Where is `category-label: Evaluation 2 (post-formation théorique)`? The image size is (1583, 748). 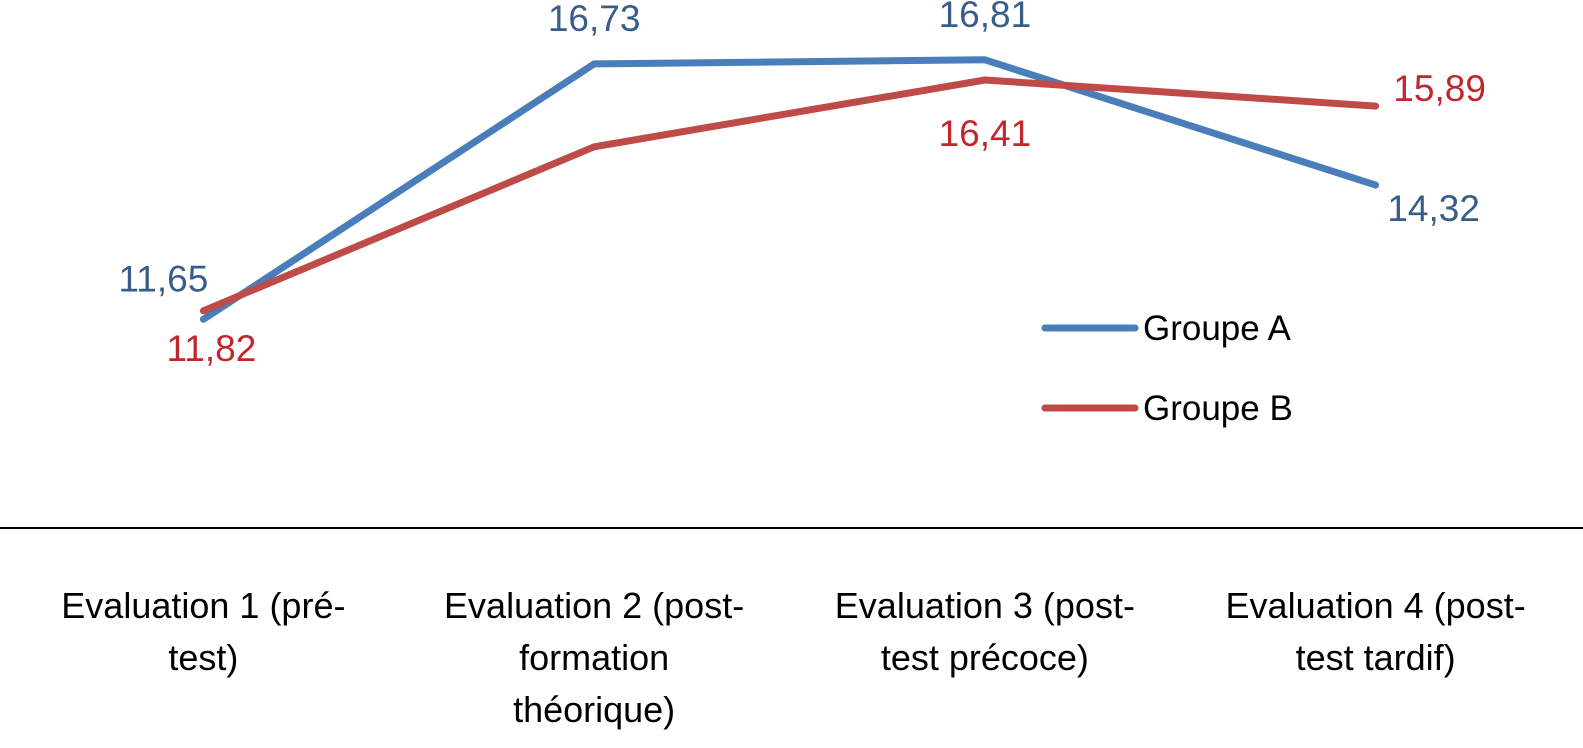 category-label: Evaluation 2 (post-formation théorique) is located at coordinates (594, 657).